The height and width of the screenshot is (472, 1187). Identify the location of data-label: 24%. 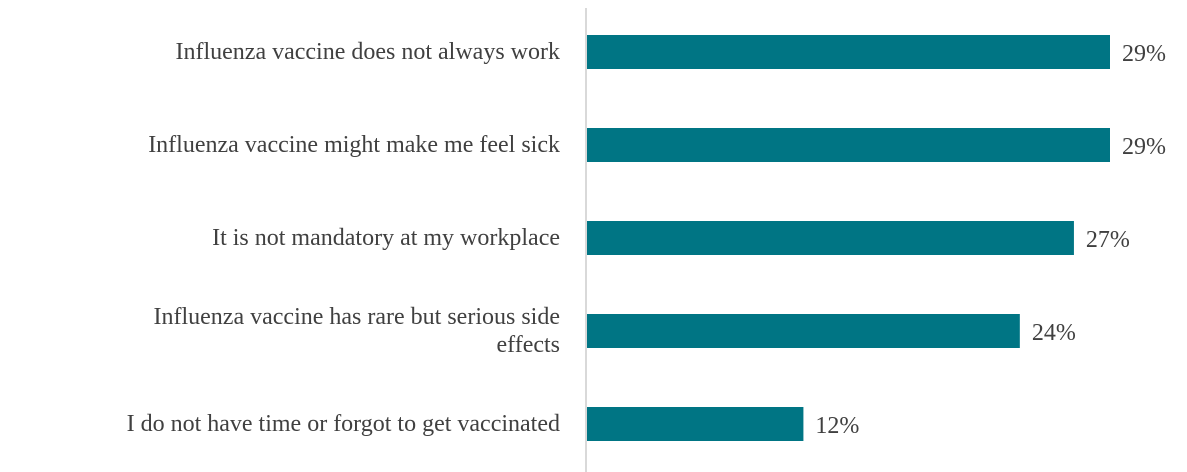
(1054, 333).